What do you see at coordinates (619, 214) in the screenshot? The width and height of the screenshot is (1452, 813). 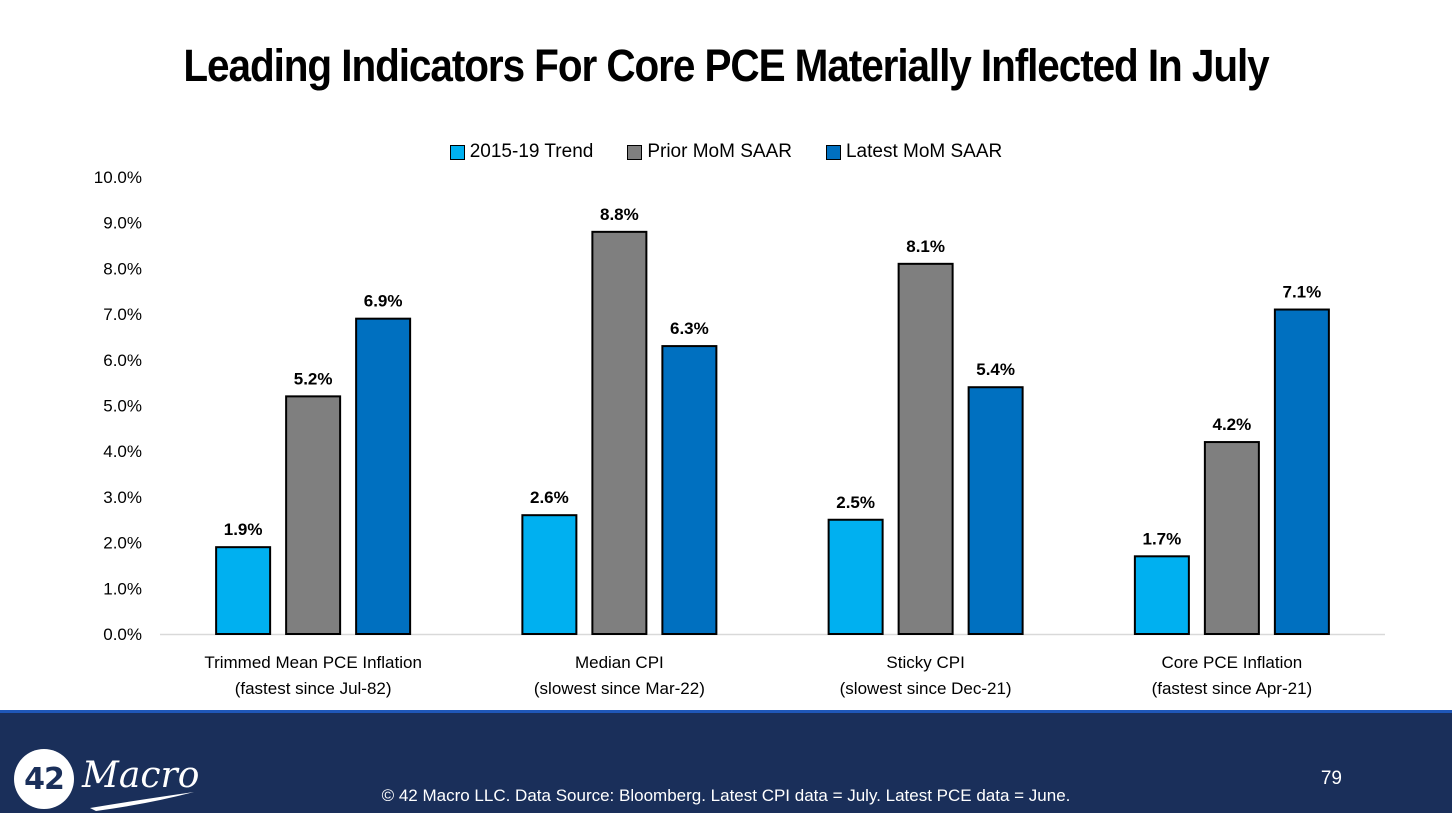 I see `data-label: 8.8%` at bounding box center [619, 214].